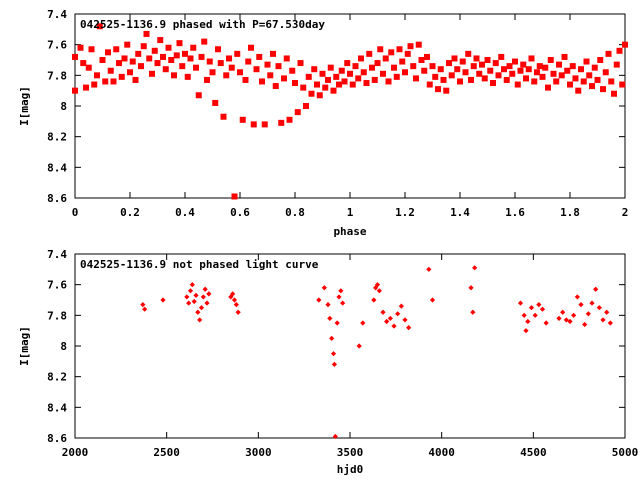  What do you see at coordinates (350, 452) in the screenshot?
I see `x-tick-label: 3500` at bounding box center [350, 452].